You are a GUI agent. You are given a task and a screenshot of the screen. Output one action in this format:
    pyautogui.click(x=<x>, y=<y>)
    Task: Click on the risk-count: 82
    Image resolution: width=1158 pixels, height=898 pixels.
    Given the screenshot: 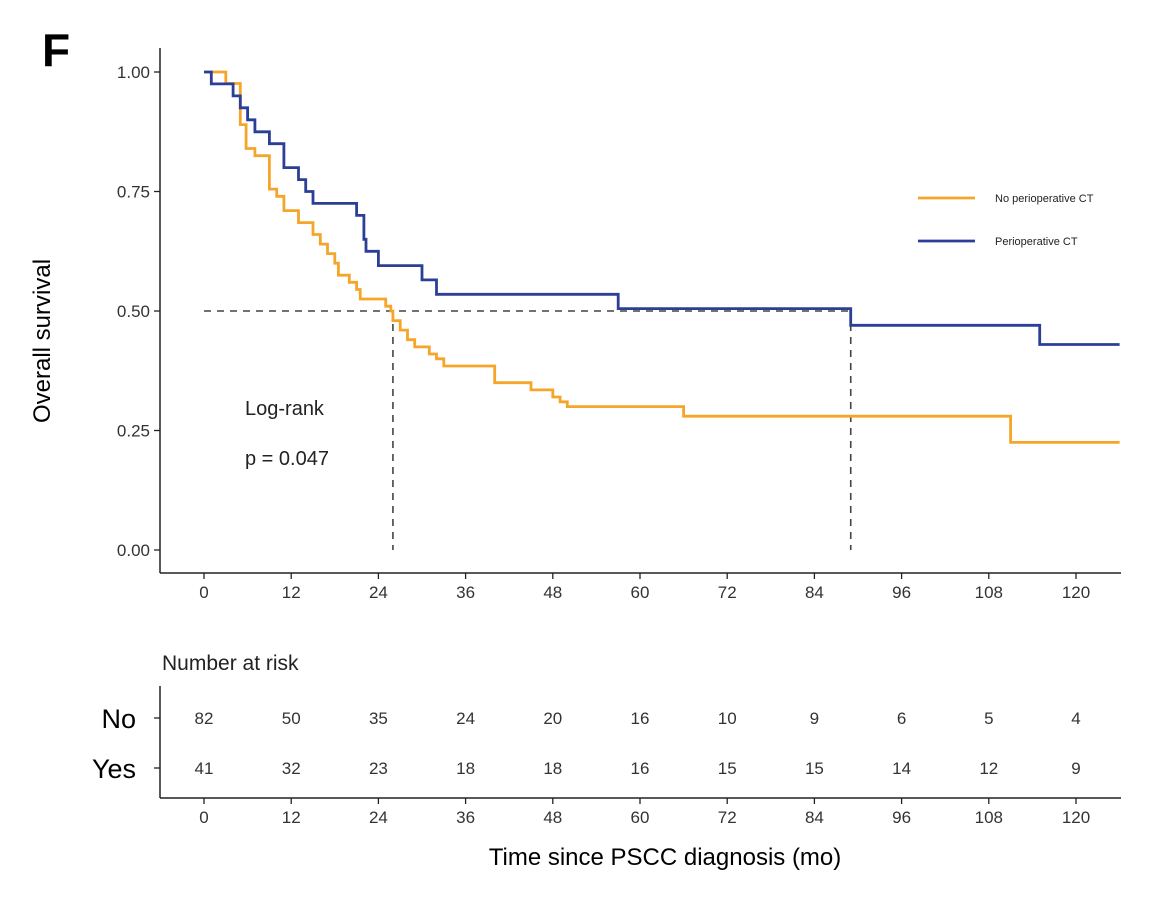 What is the action you would take?
    pyautogui.click(x=204, y=718)
    